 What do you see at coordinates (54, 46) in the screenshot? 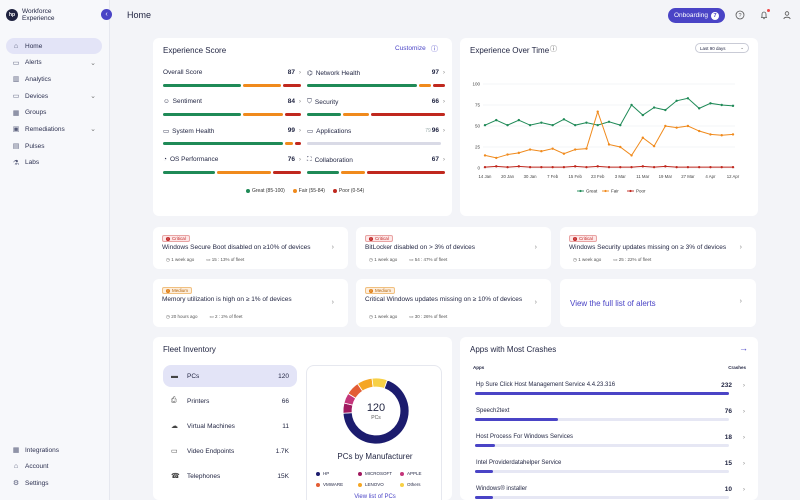
I see `sidebar-item-home: ⌂ Home` at bounding box center [54, 46].